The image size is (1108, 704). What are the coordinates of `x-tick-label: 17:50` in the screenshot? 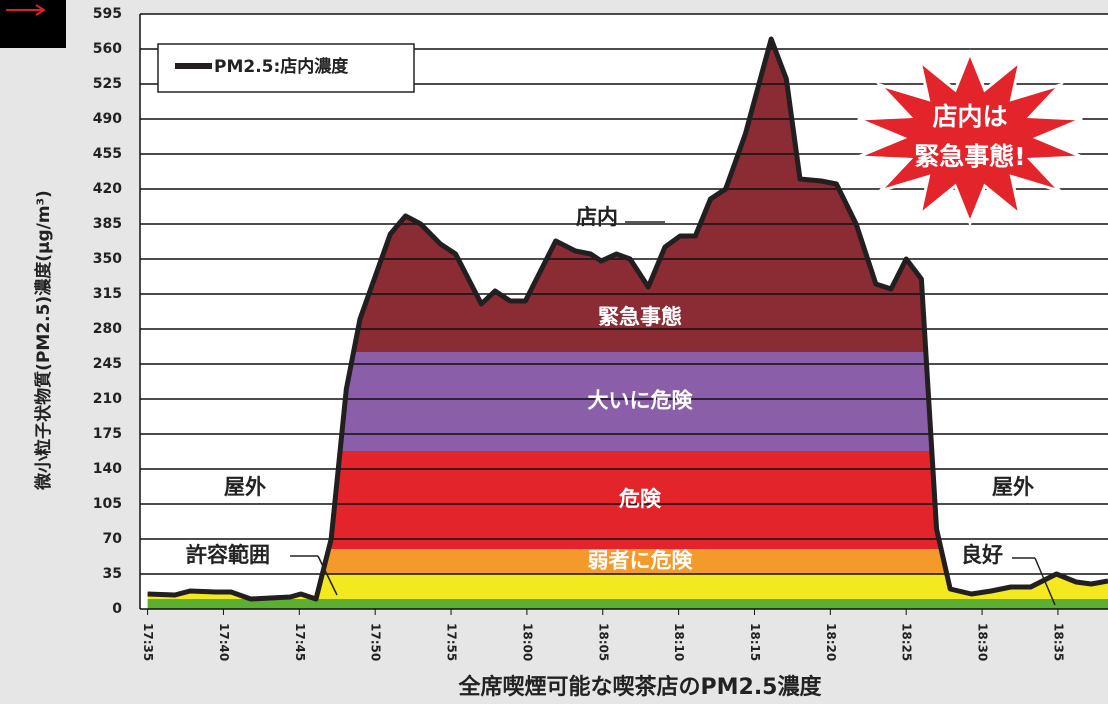 It's located at (376, 642).